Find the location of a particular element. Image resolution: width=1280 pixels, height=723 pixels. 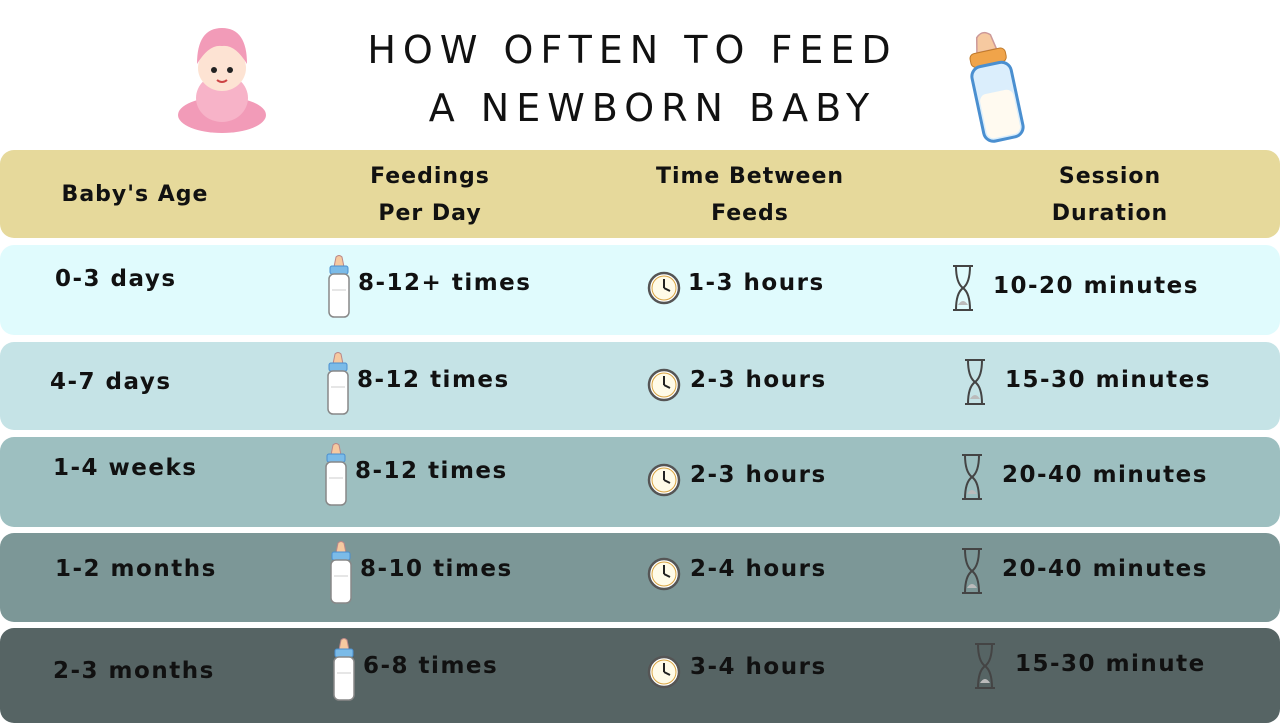

table-cell: 15-30 minute is located at coordinates (1110, 664).